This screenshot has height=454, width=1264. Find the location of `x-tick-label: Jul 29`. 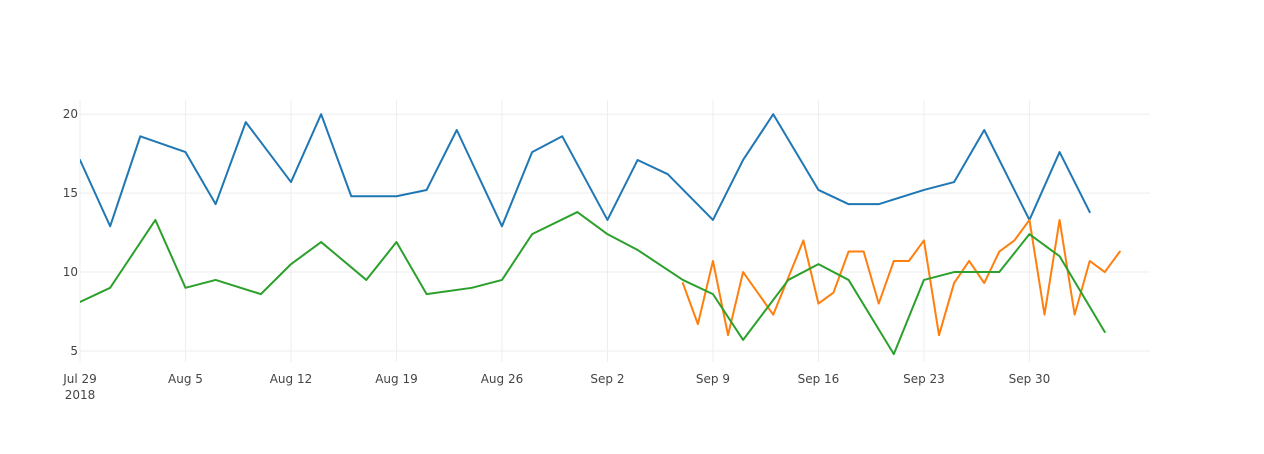

x-tick-label: Jul 29 is located at coordinates (79, 379).